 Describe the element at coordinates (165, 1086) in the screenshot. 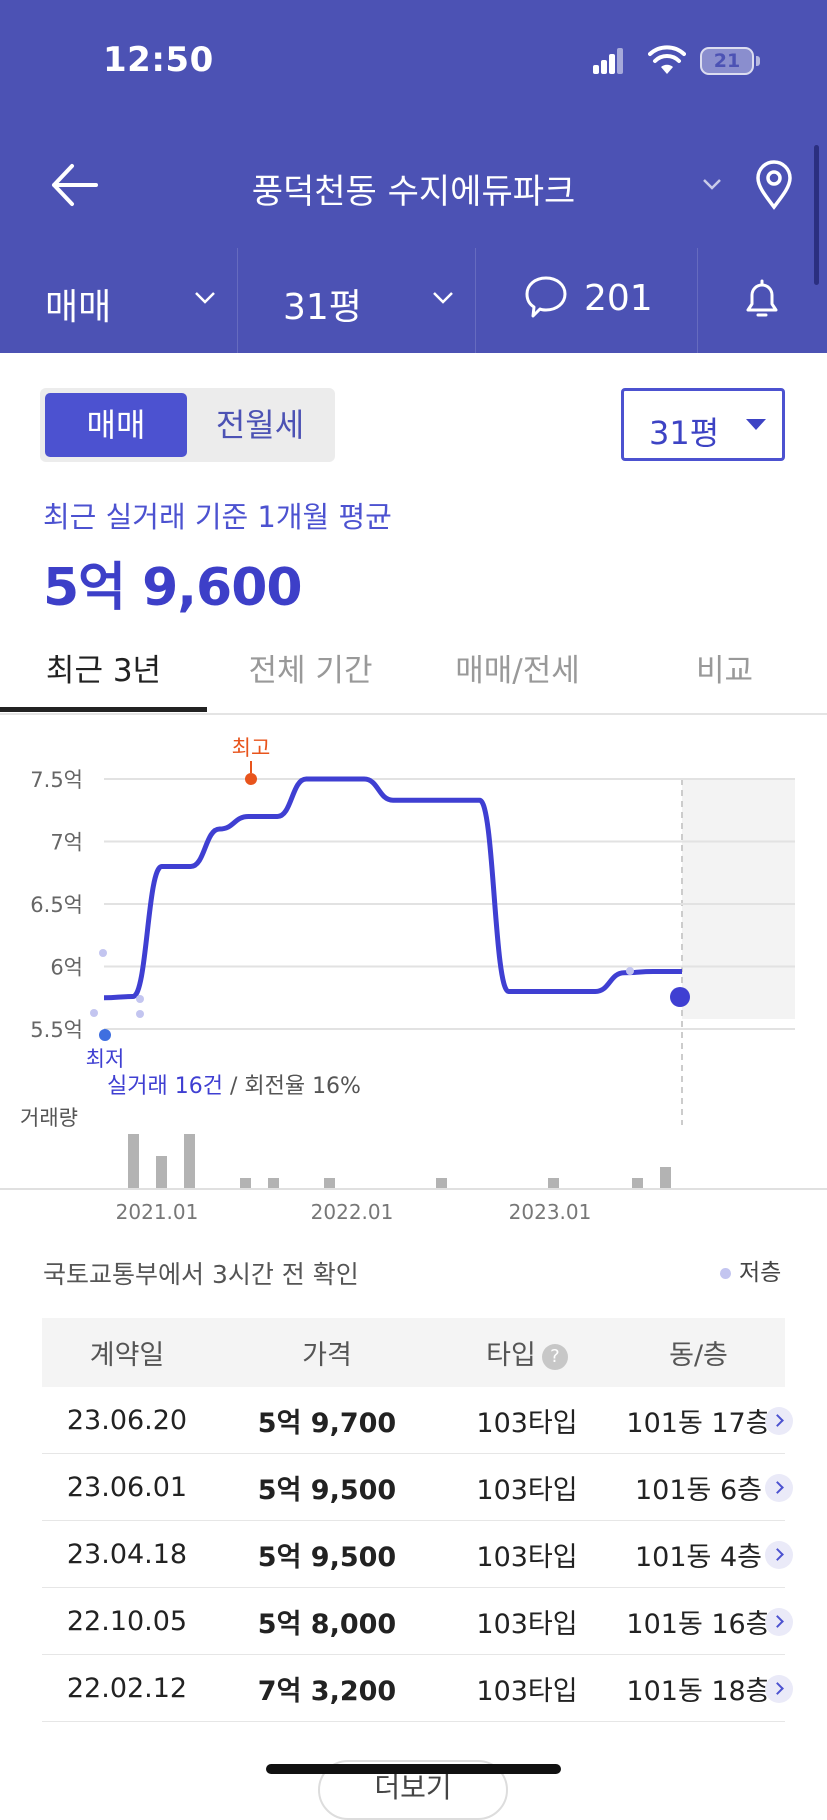

I see `trade-count: 실거래 16건` at that location.